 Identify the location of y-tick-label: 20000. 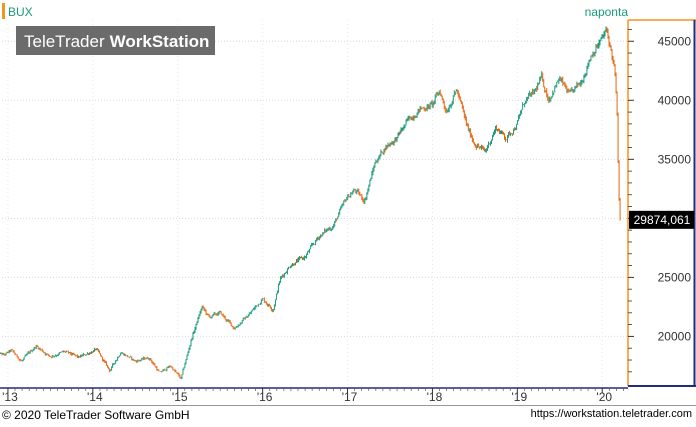
(675, 336).